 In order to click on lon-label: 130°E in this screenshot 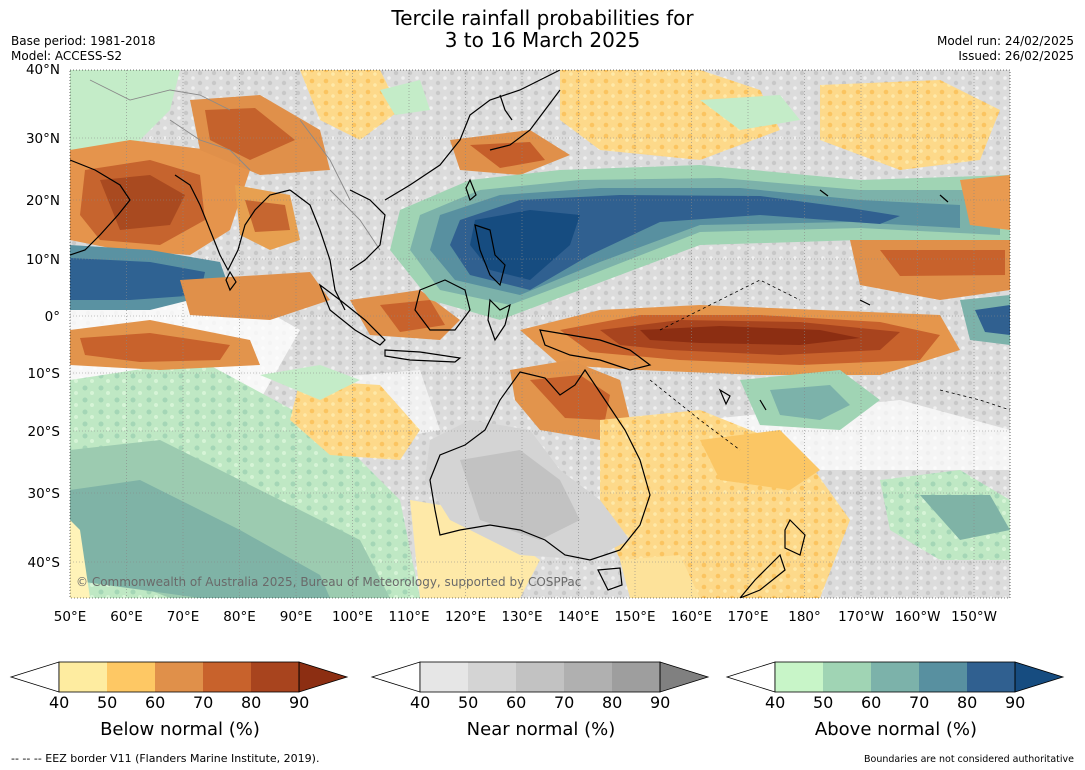, I will do `click(521, 617)`.